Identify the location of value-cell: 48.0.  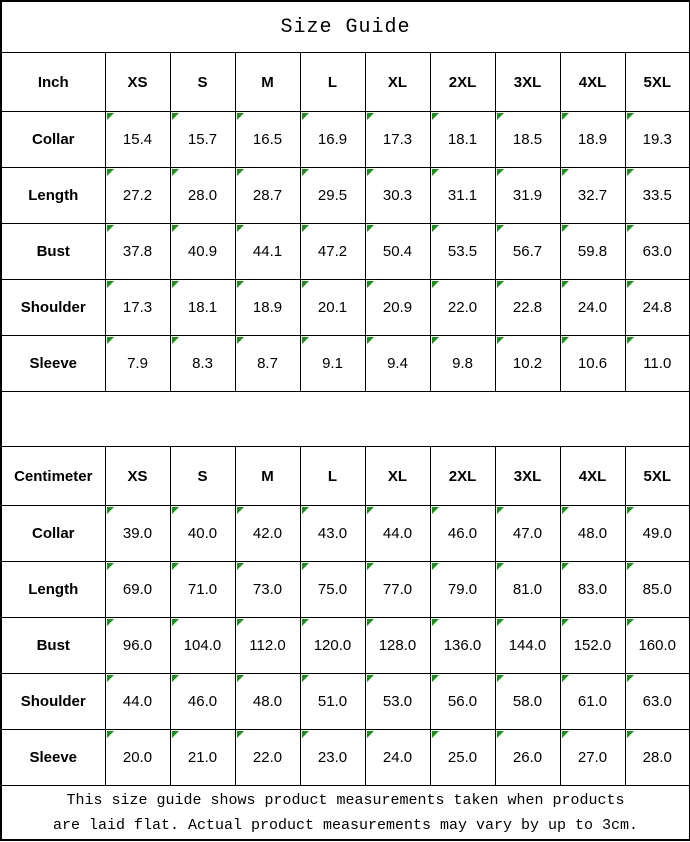
(592, 533).